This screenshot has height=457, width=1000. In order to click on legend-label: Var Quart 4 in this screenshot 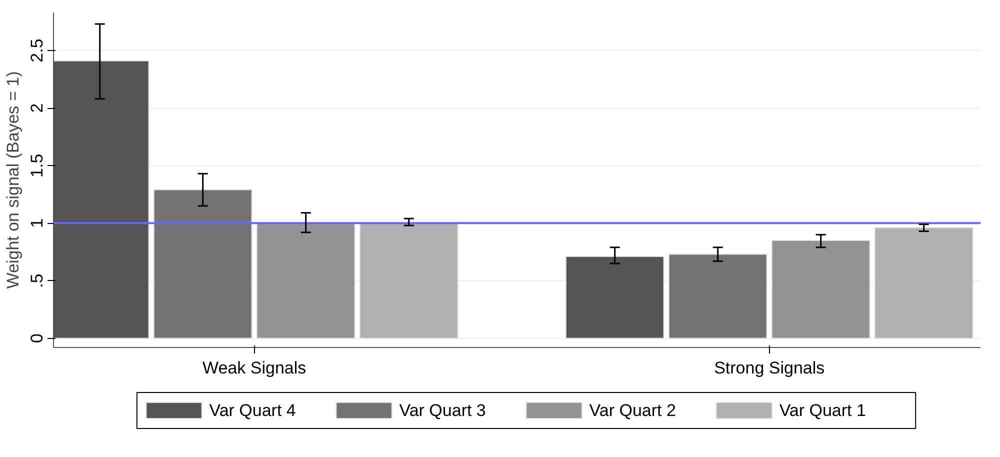, I will do `click(252, 410)`.